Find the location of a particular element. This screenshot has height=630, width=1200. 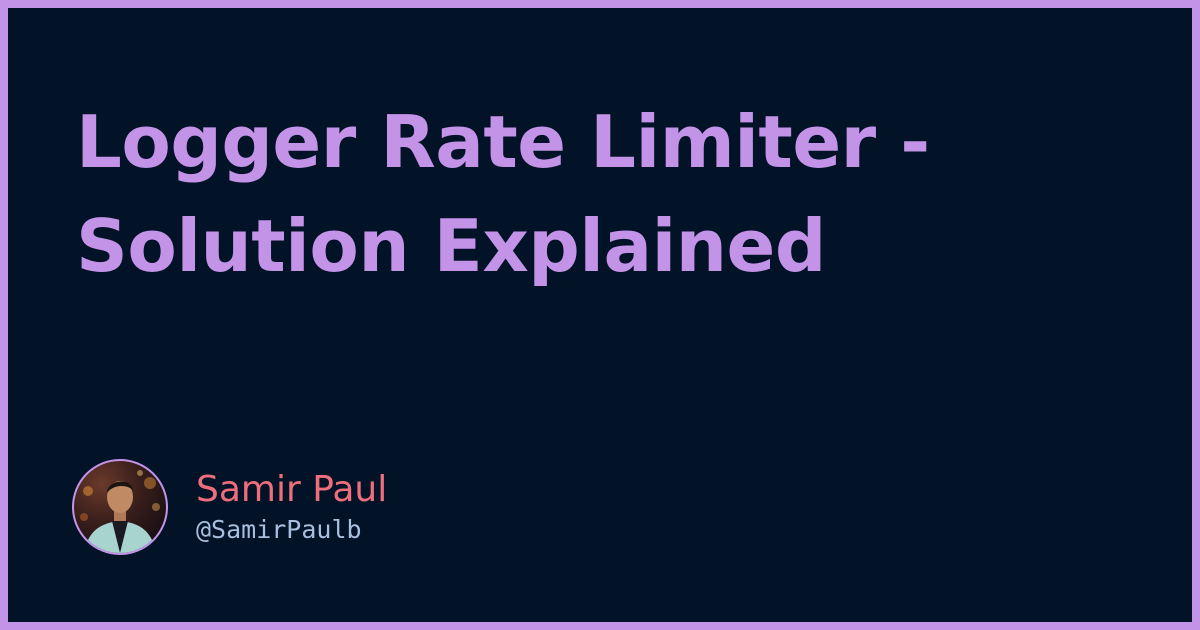

author-text: Samir Paul @SamirPaulb is located at coordinates (291, 507).